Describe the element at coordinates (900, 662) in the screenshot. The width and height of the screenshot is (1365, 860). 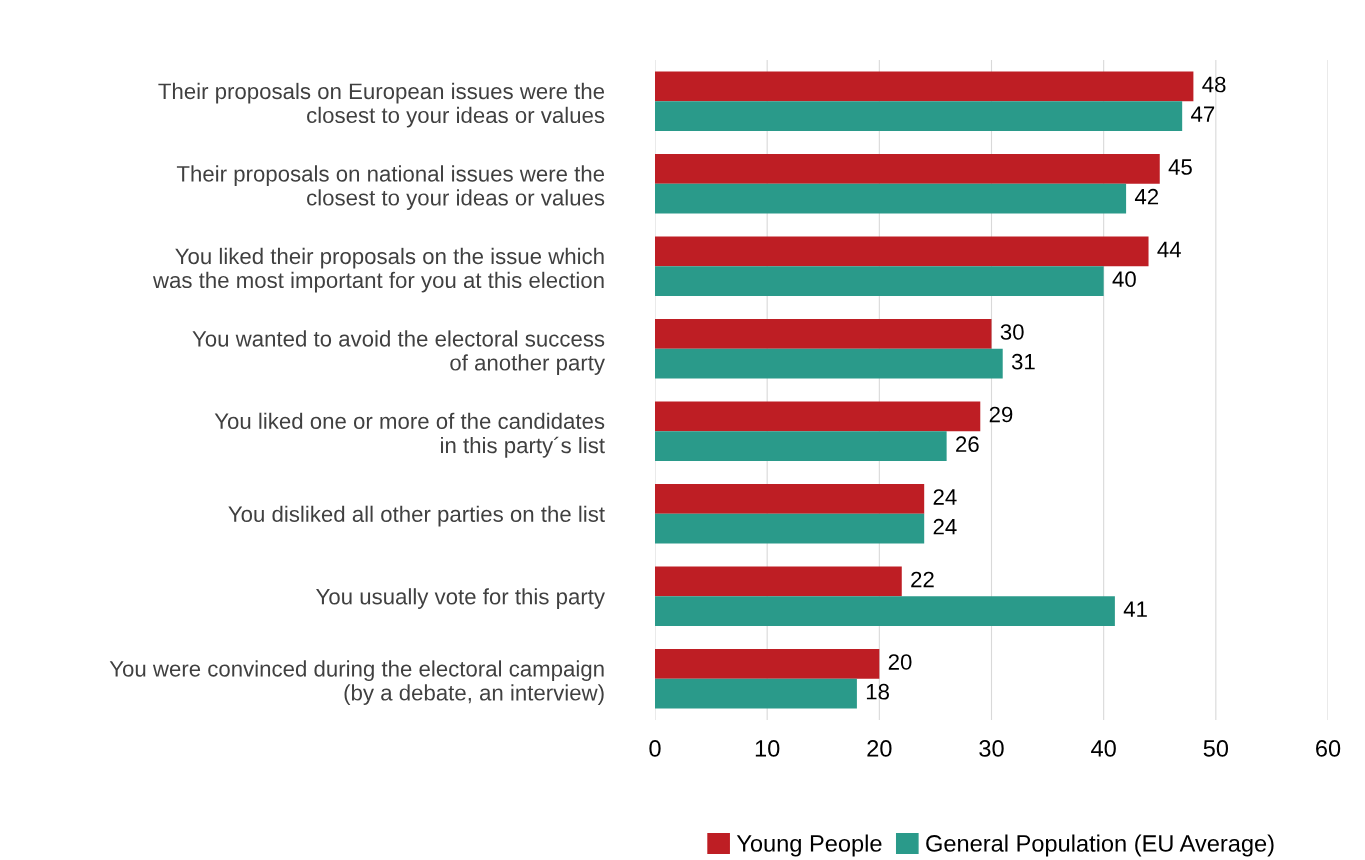
I see `data-label: 20` at that location.